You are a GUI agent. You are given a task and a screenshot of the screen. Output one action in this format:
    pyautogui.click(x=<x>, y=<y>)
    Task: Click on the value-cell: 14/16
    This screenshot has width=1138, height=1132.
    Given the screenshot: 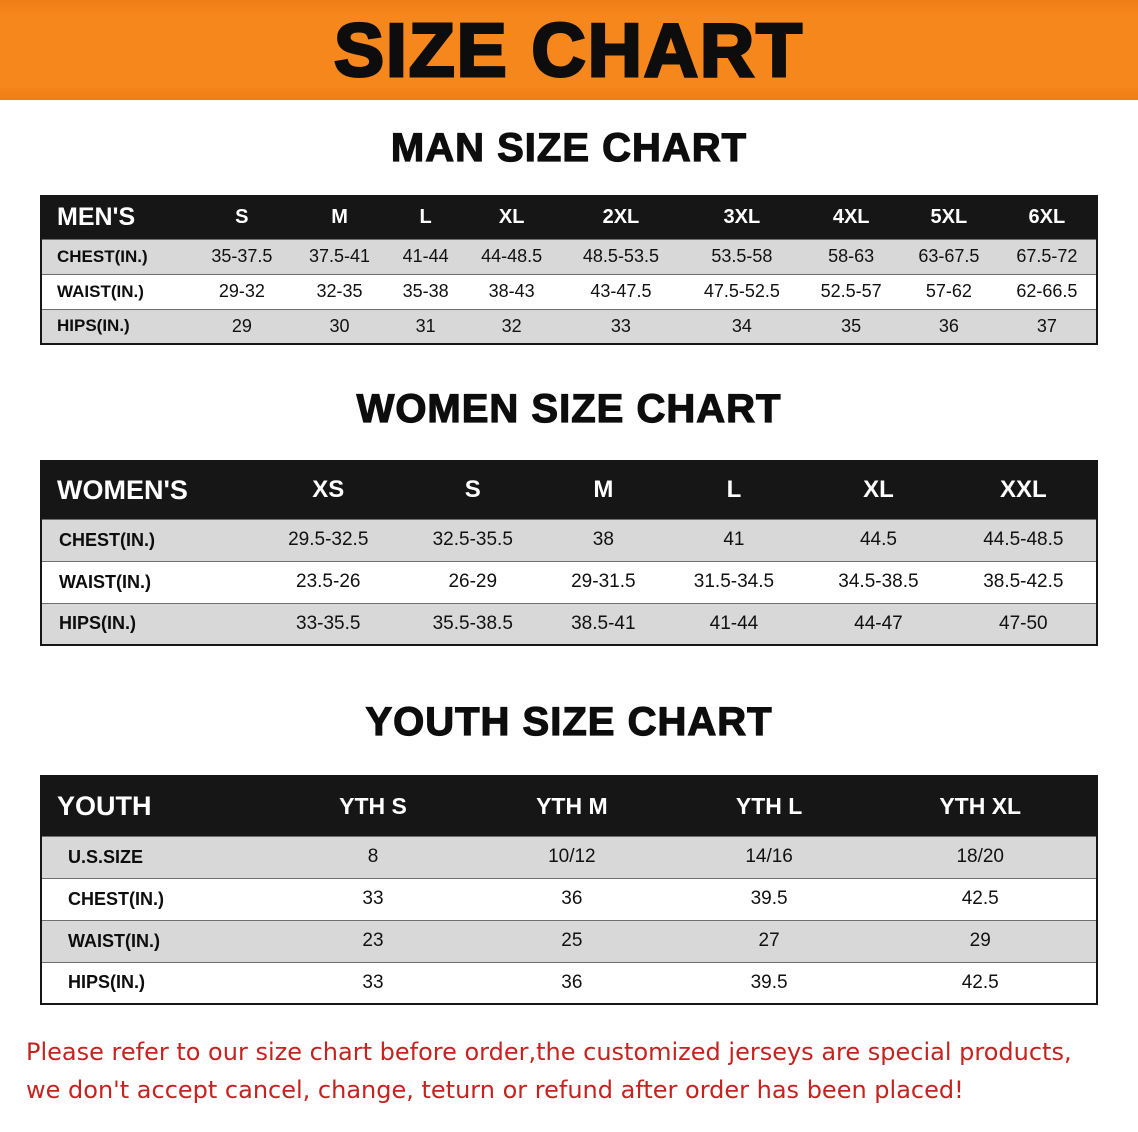 What is the action you would take?
    pyautogui.click(x=769, y=856)
    